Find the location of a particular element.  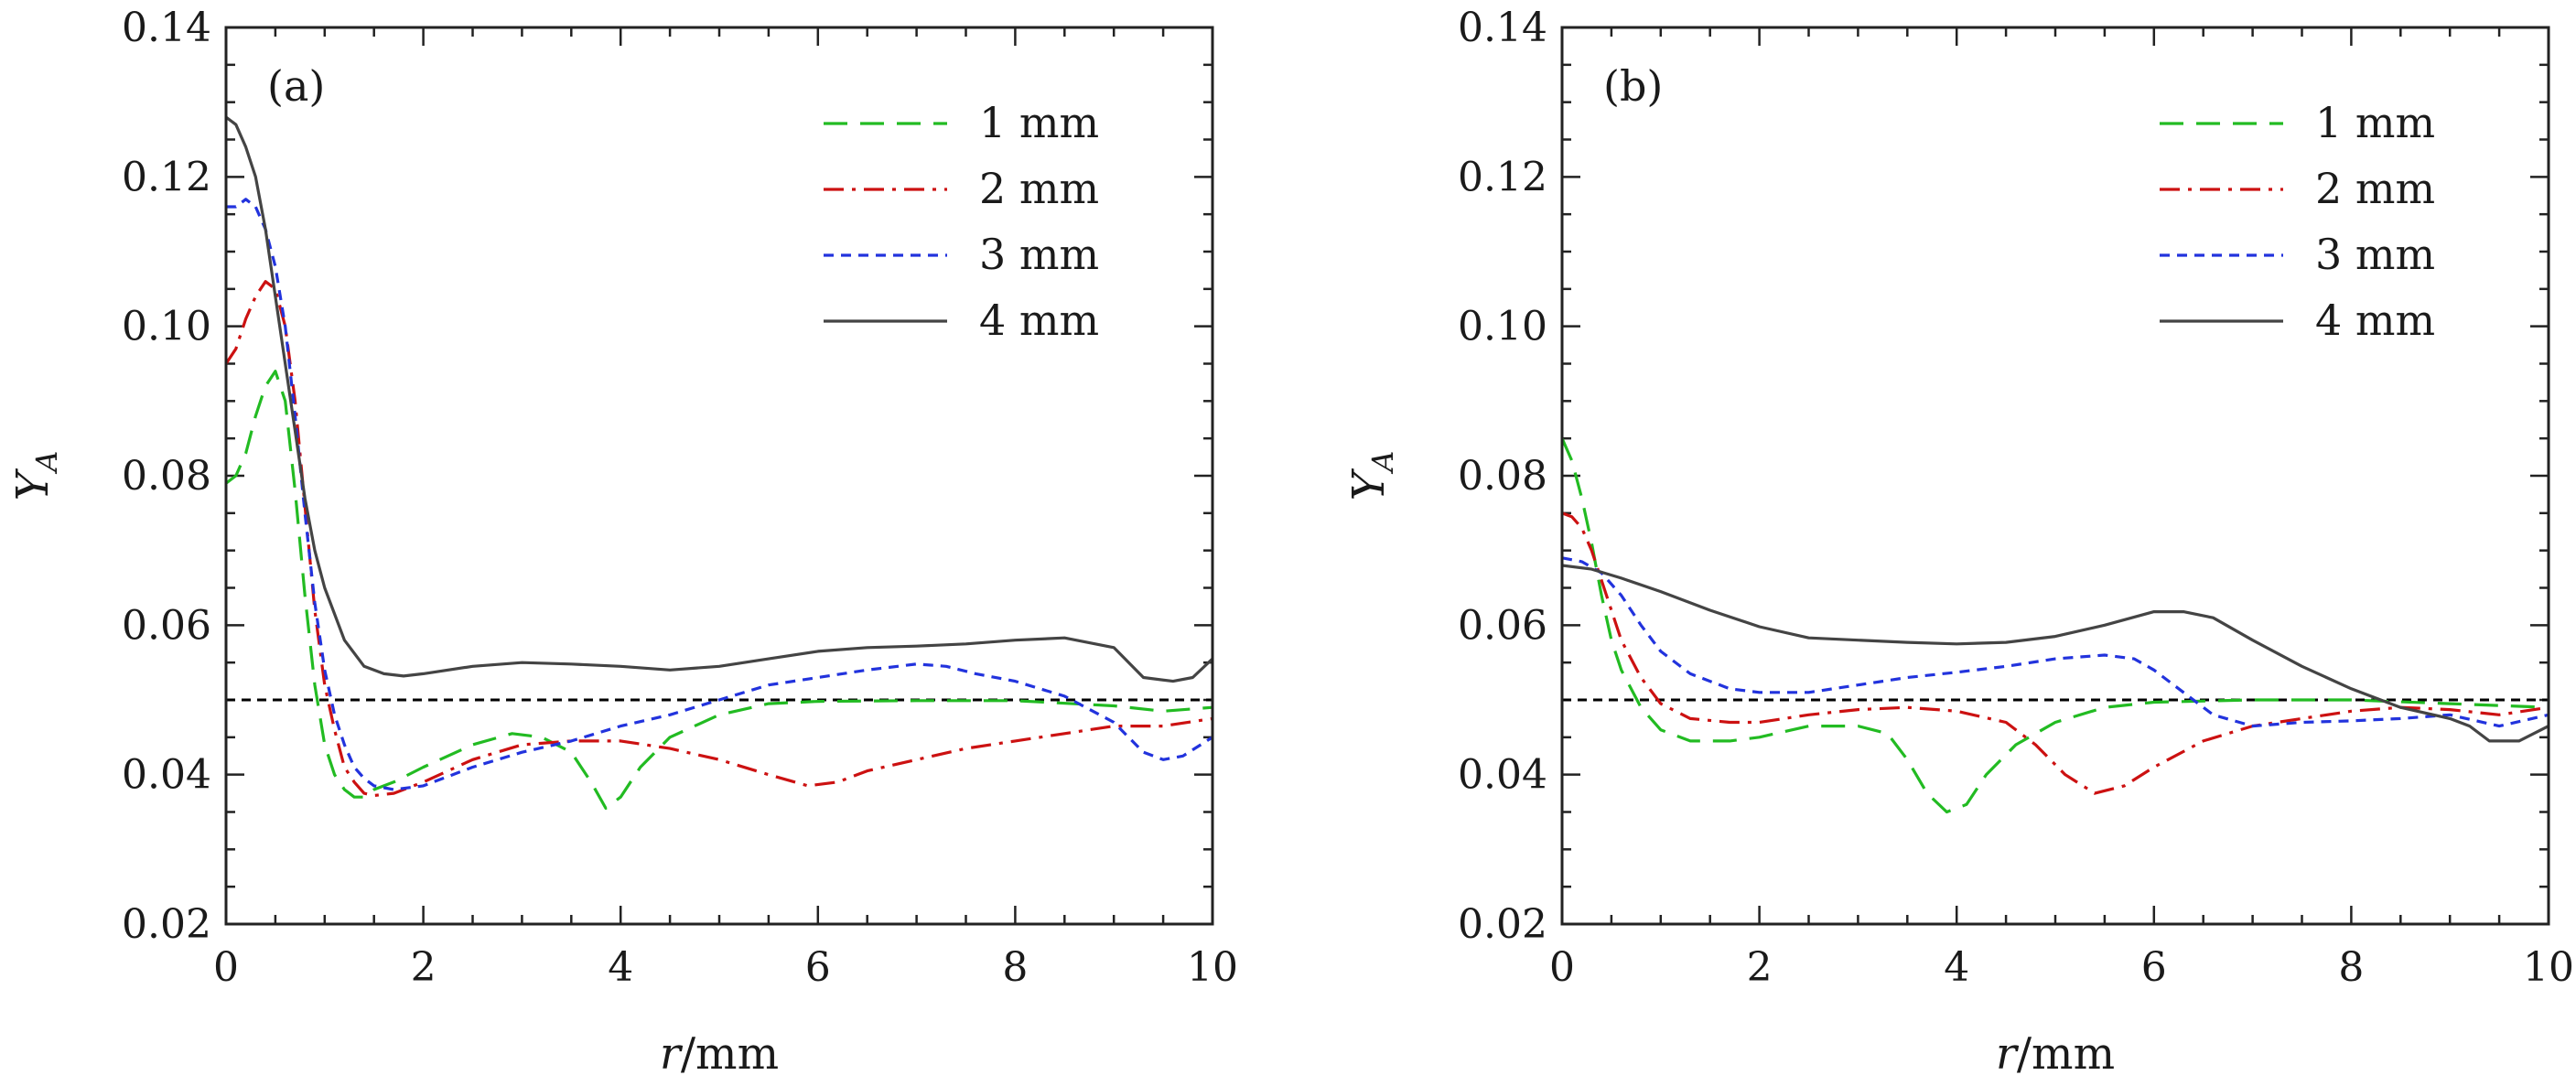

series-line-2-mm is located at coordinates (2055, 653).